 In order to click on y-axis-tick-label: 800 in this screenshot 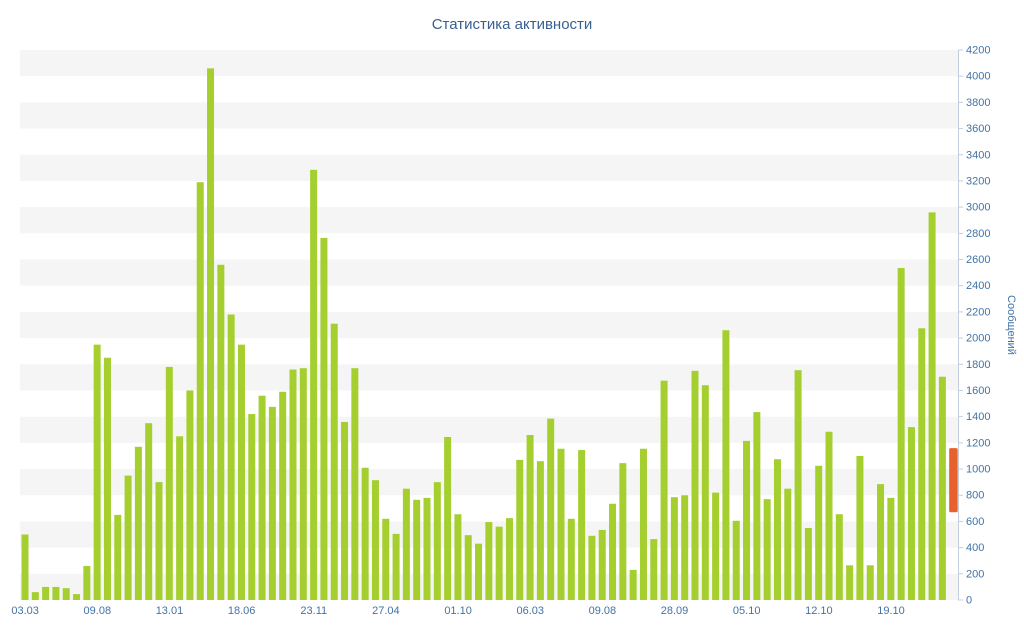, I will do `click(975, 496)`.